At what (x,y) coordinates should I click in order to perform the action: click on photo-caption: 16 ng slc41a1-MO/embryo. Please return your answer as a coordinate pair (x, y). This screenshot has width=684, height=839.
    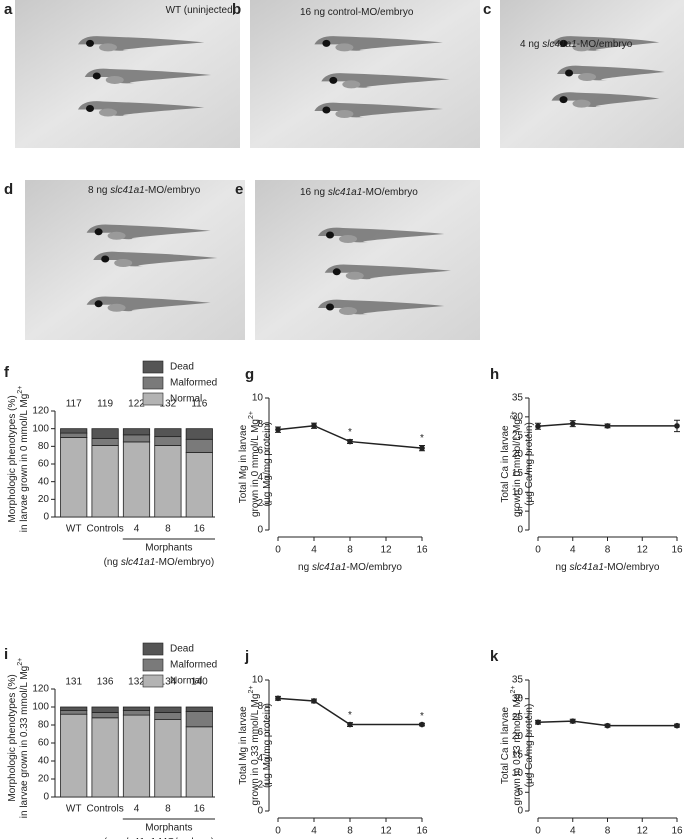
    Looking at the image, I should click on (359, 192).